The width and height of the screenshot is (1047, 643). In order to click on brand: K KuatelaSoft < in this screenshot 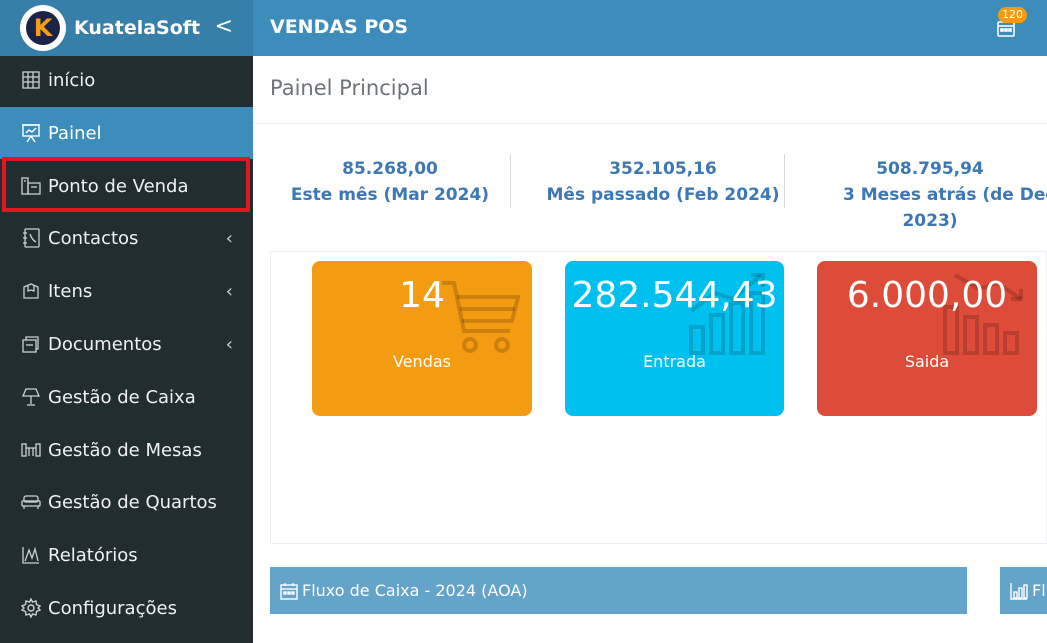, I will do `click(126, 28)`.